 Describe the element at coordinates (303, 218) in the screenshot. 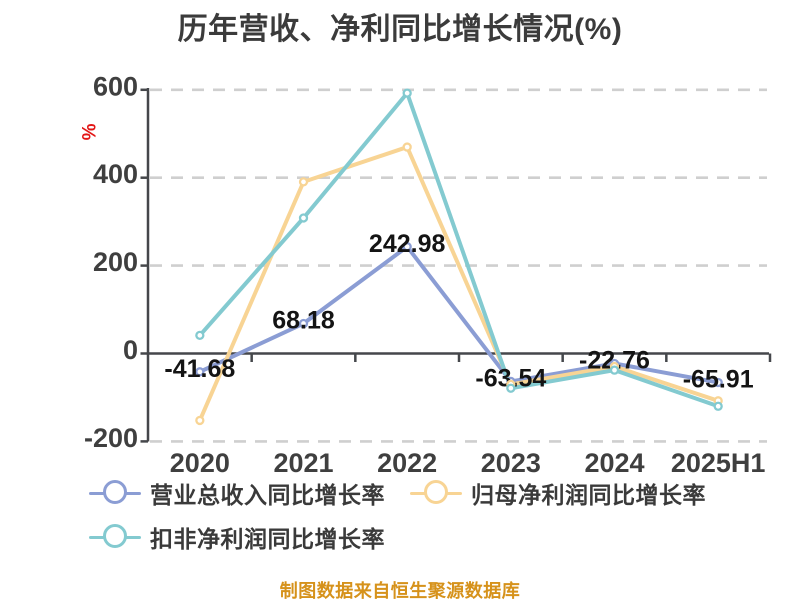

I see `series-2-marker-2021` at that location.